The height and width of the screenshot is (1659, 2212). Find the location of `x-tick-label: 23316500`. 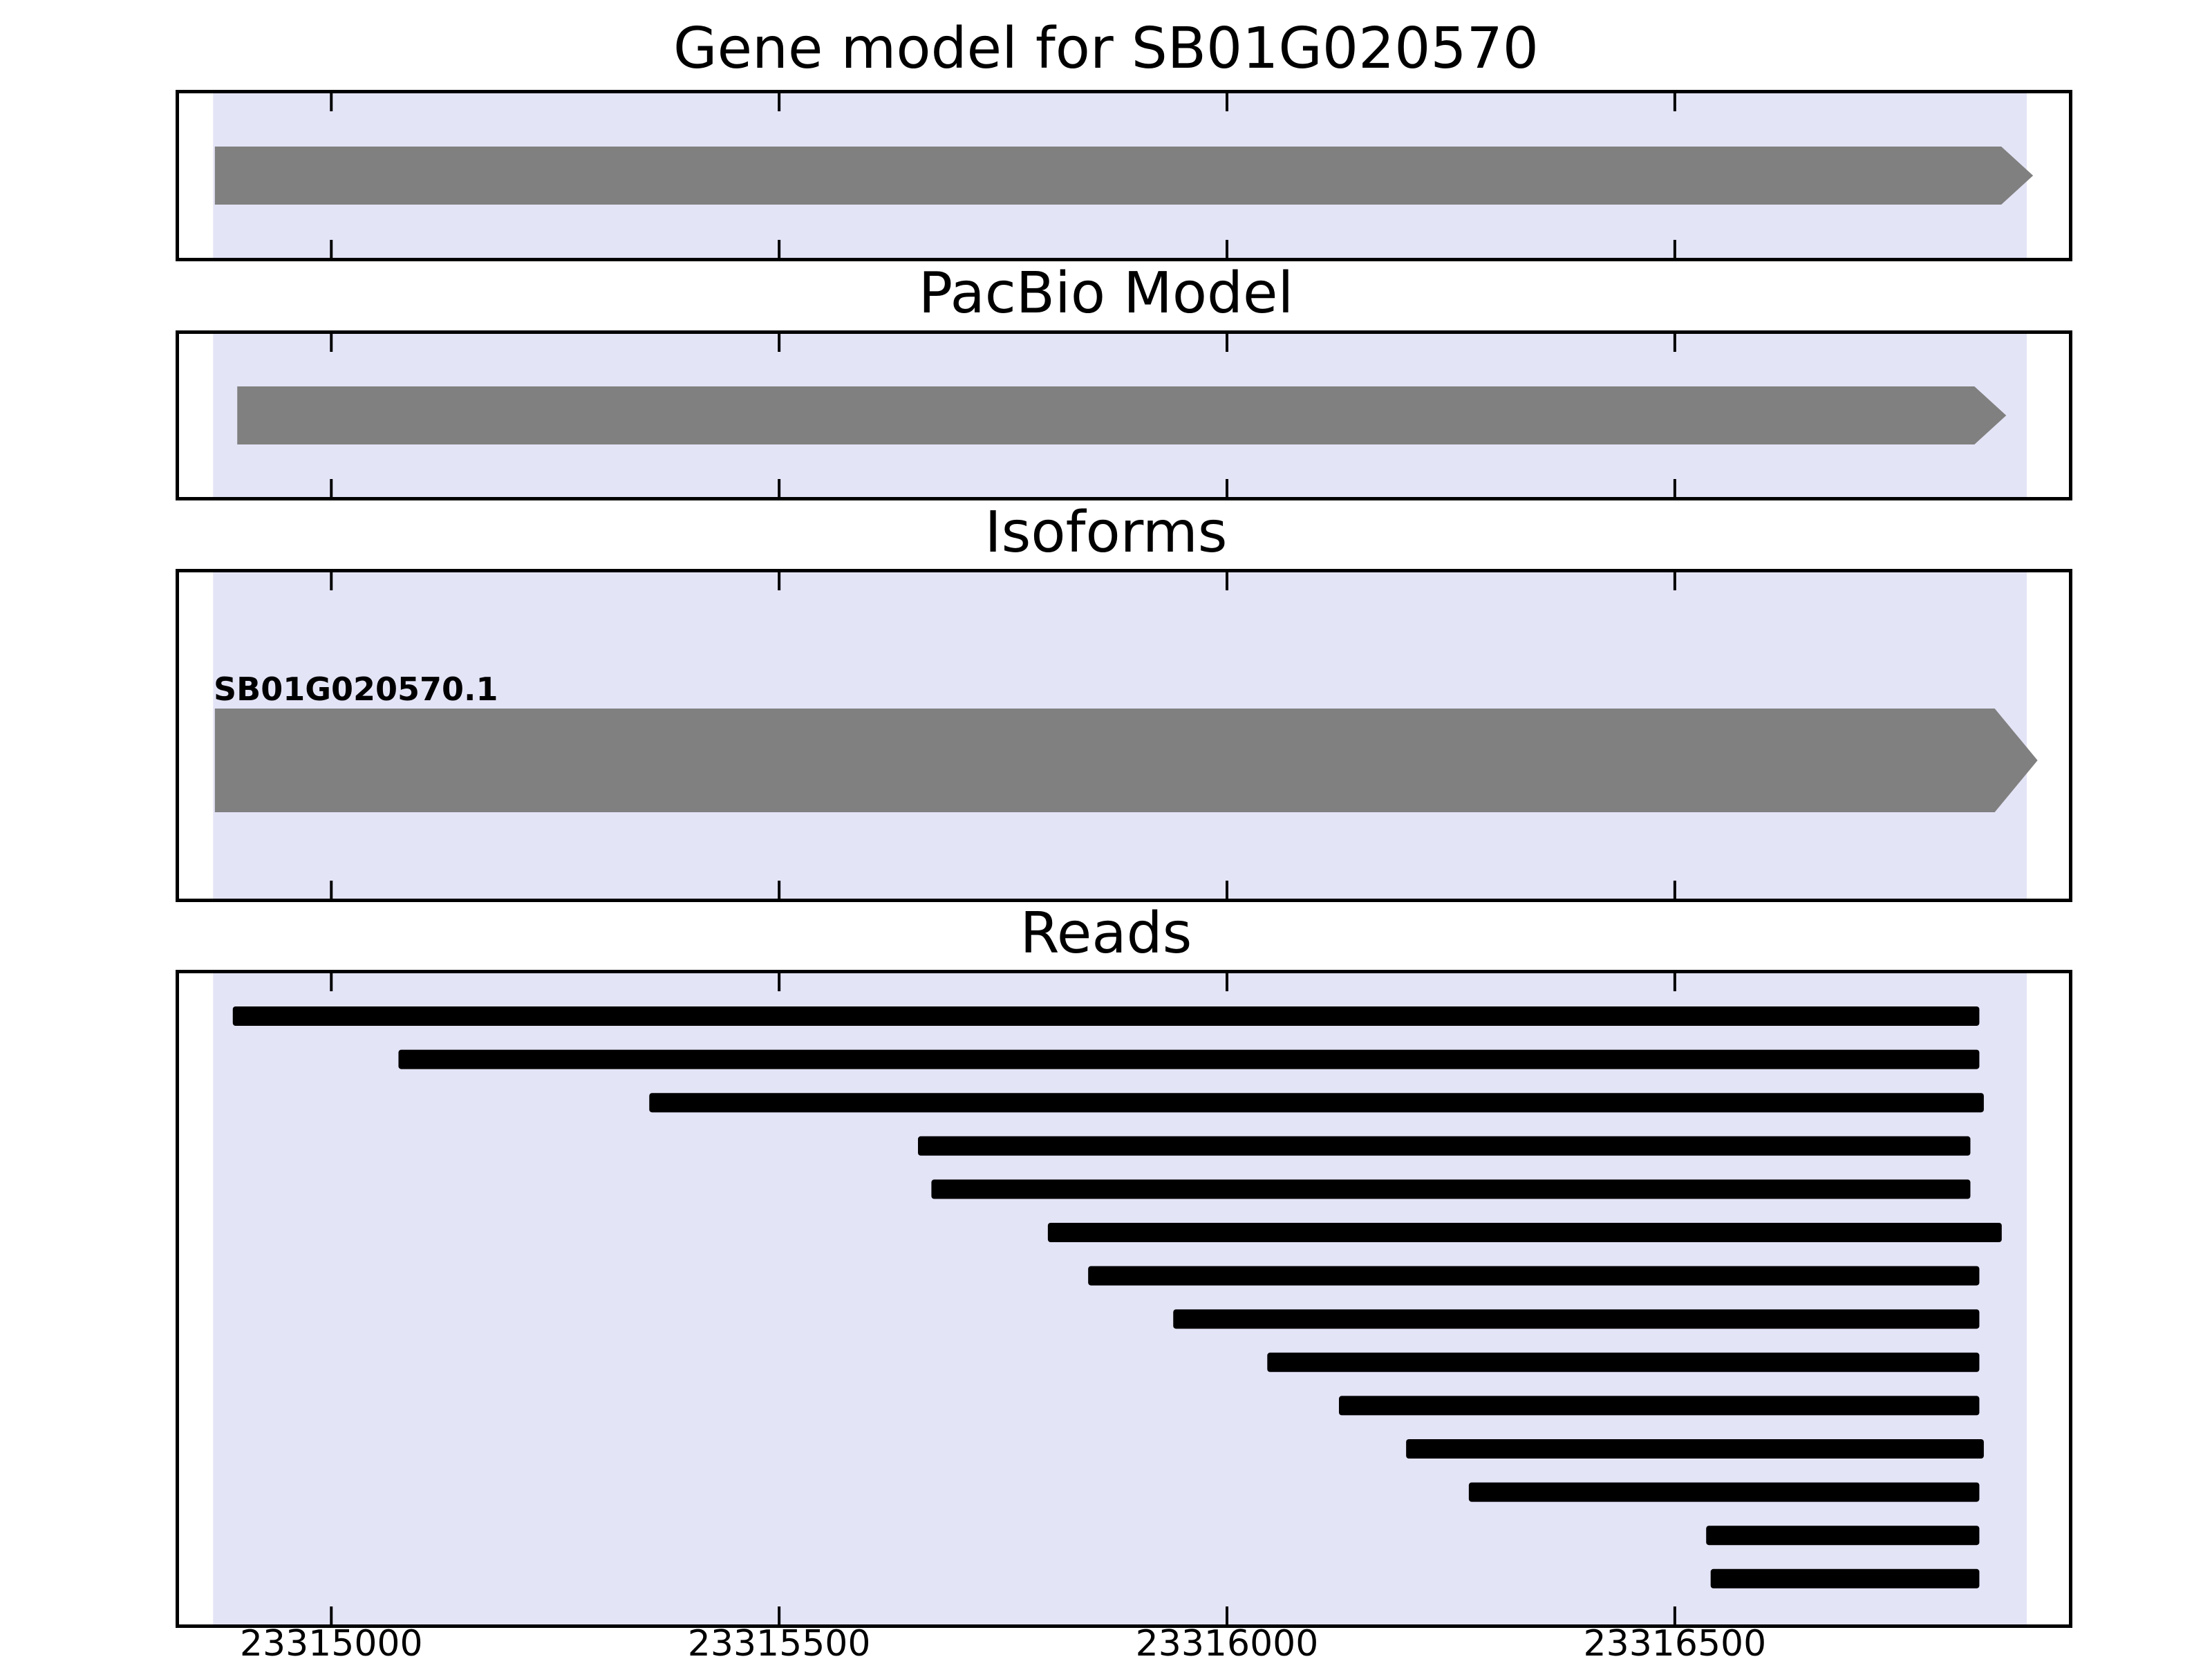

x-tick-label: 23316500 is located at coordinates (1675, 1641).